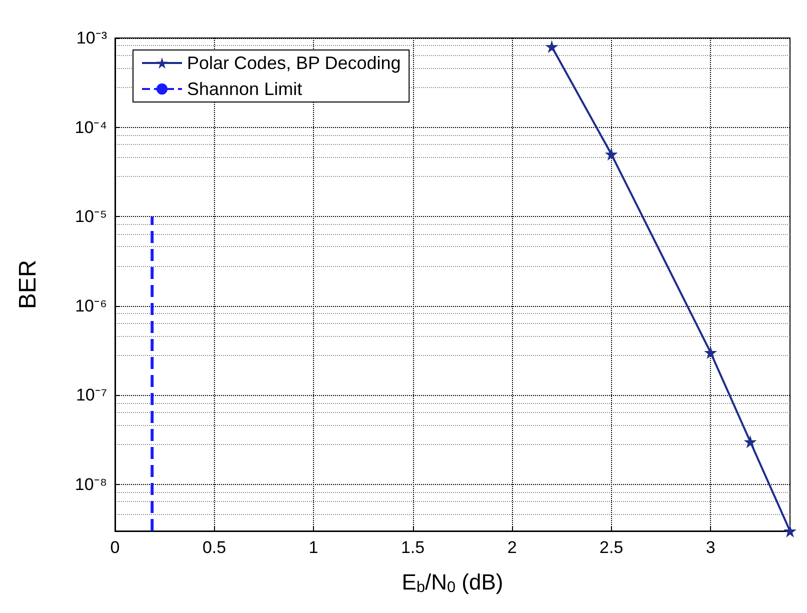 Image resolution: width=807 pixels, height=613 pixels. What do you see at coordinates (214, 547) in the screenshot?
I see `x-tick-label: 0.5` at bounding box center [214, 547].